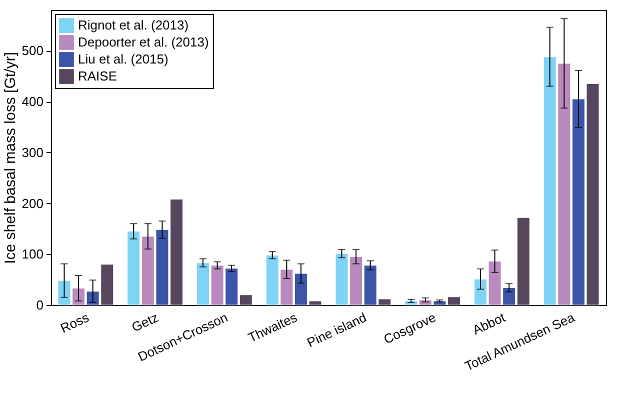  I want to click on legend-label: RAISE, so click(98, 76).